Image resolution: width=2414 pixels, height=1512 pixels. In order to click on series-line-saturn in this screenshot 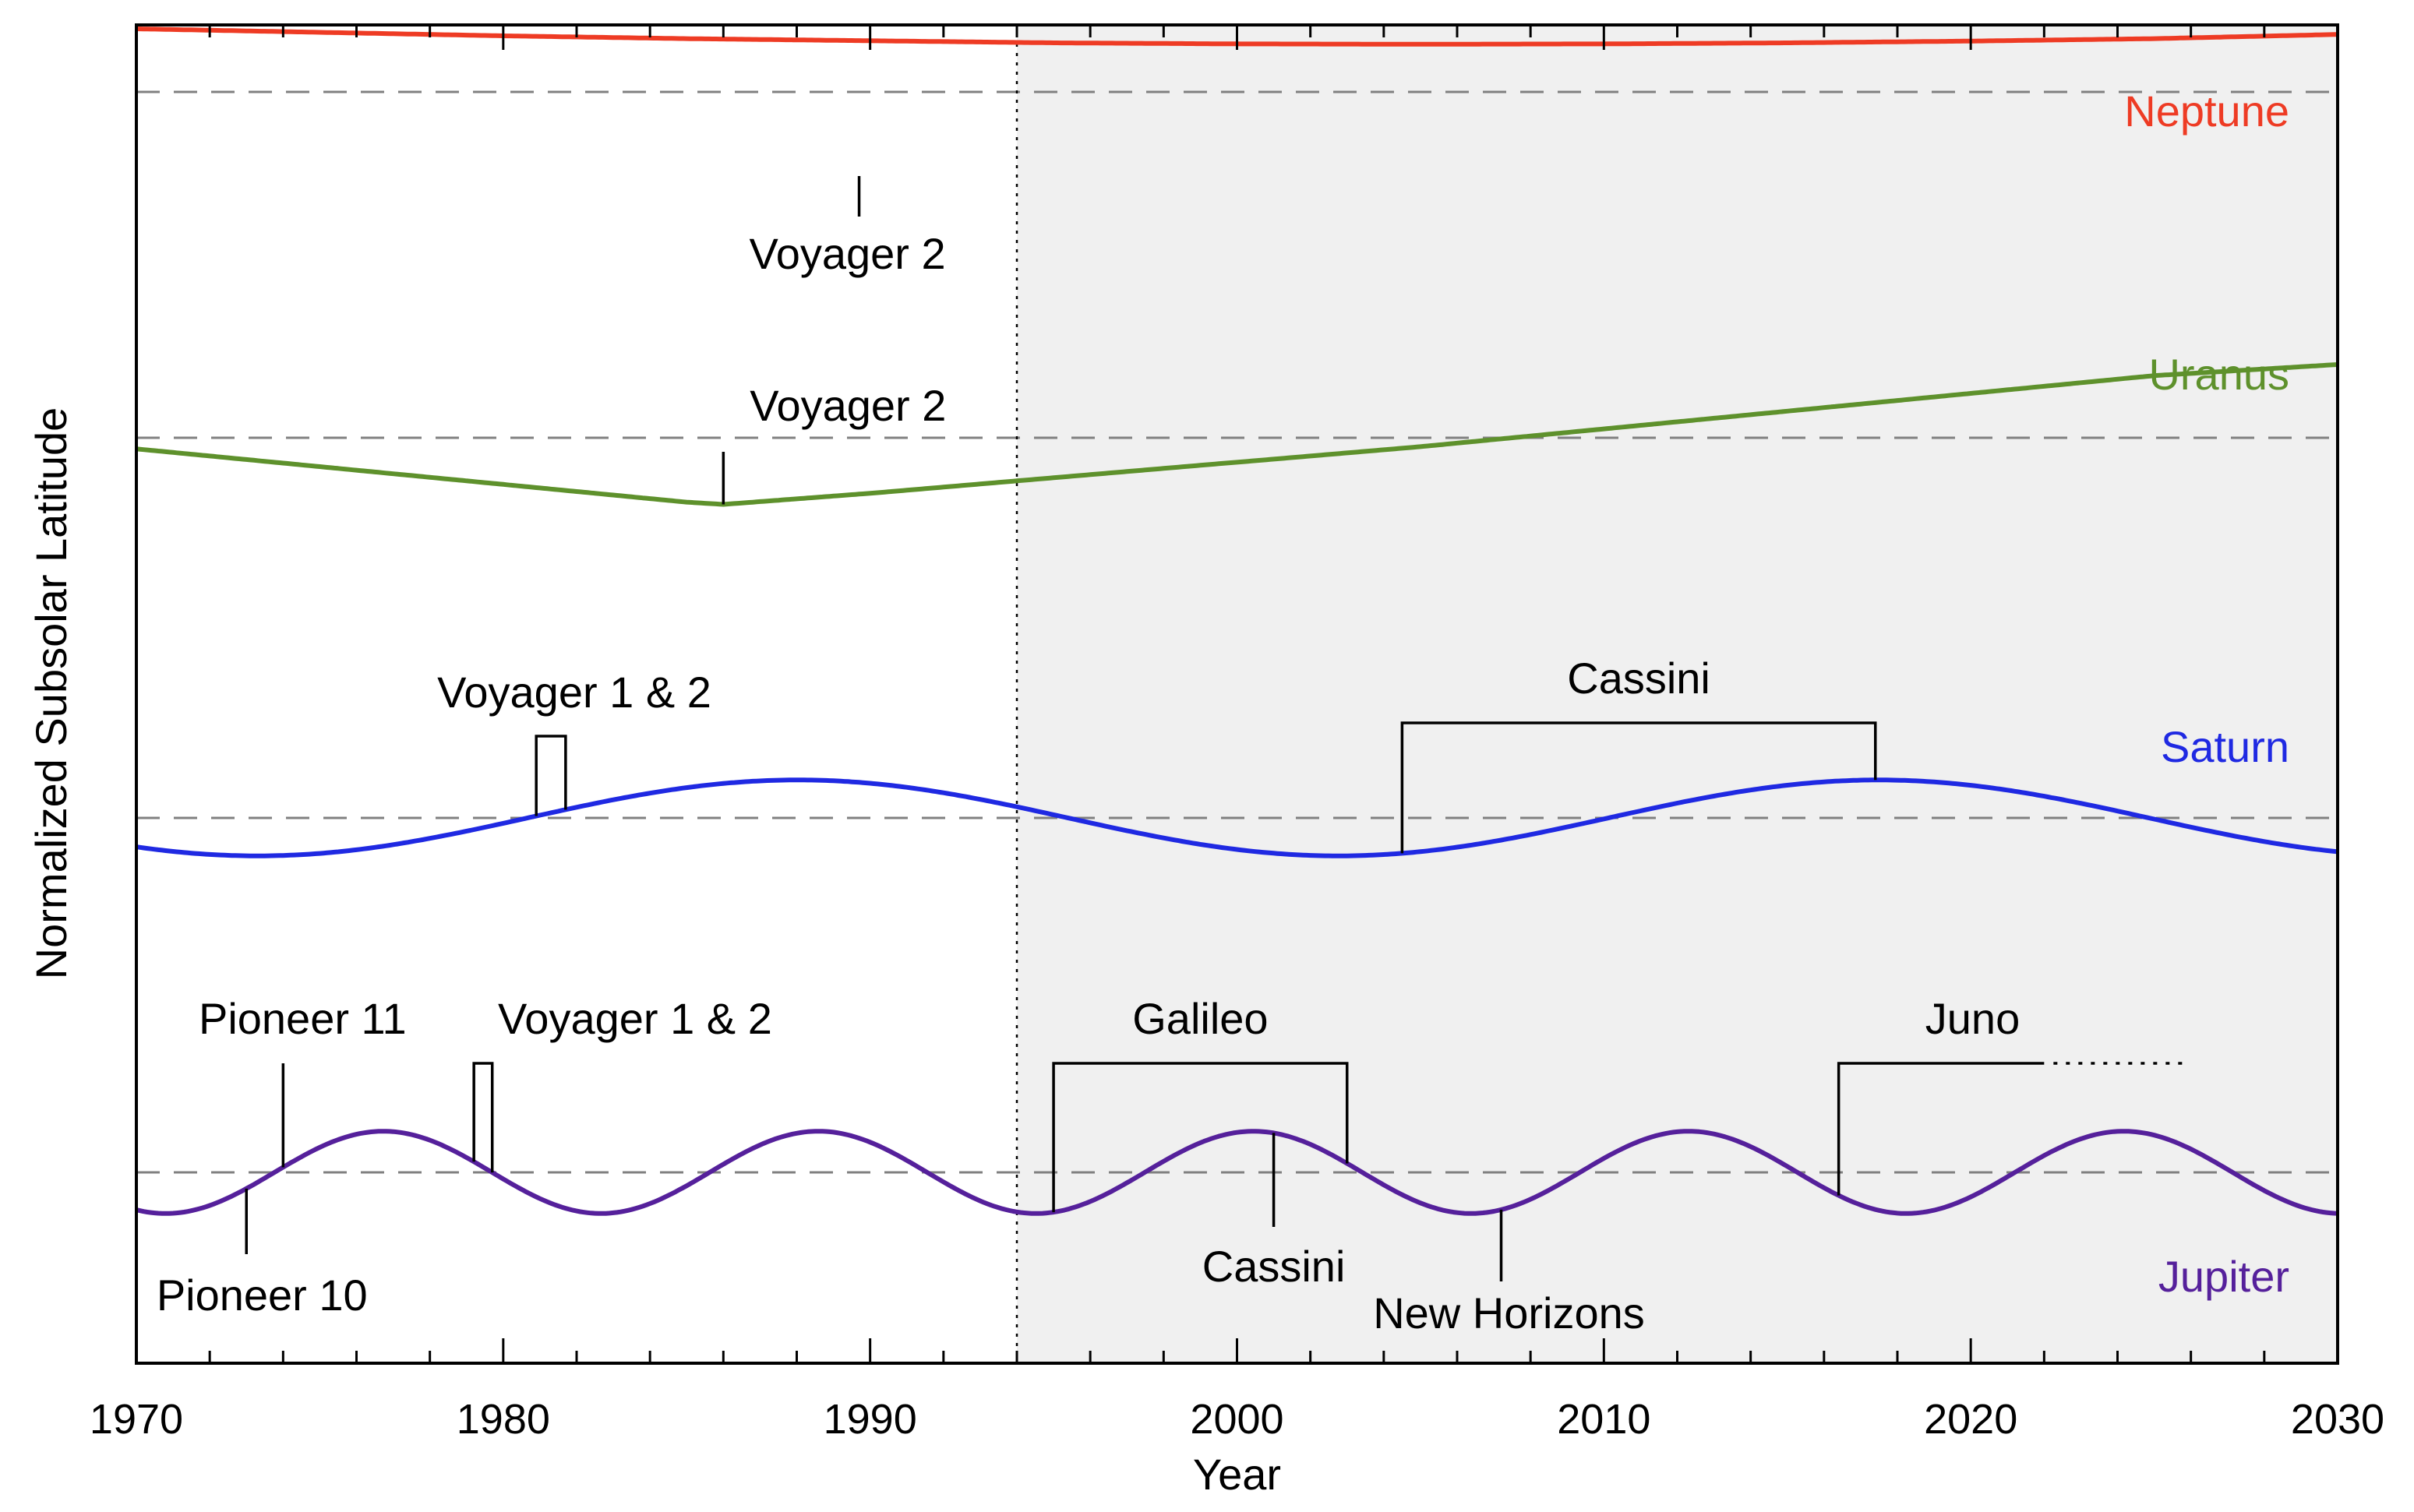, I will do `click(1237, 818)`.